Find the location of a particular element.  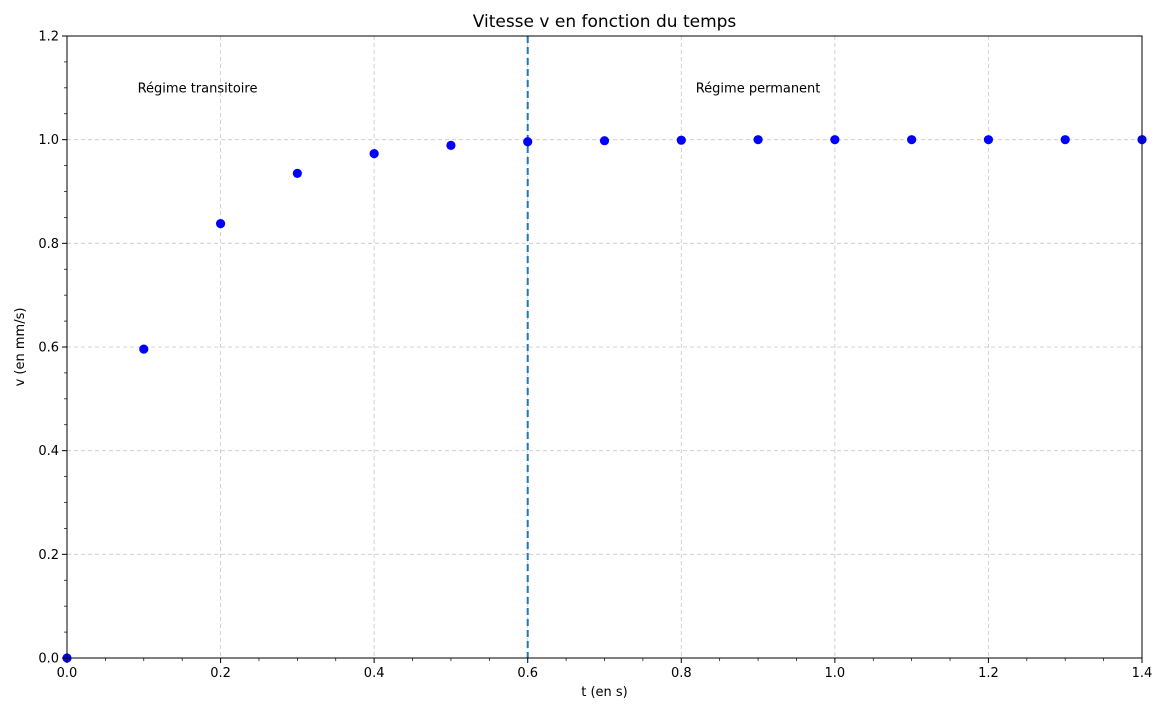

chart-title: Vitesse v en fonction du temps is located at coordinates (605, 22).